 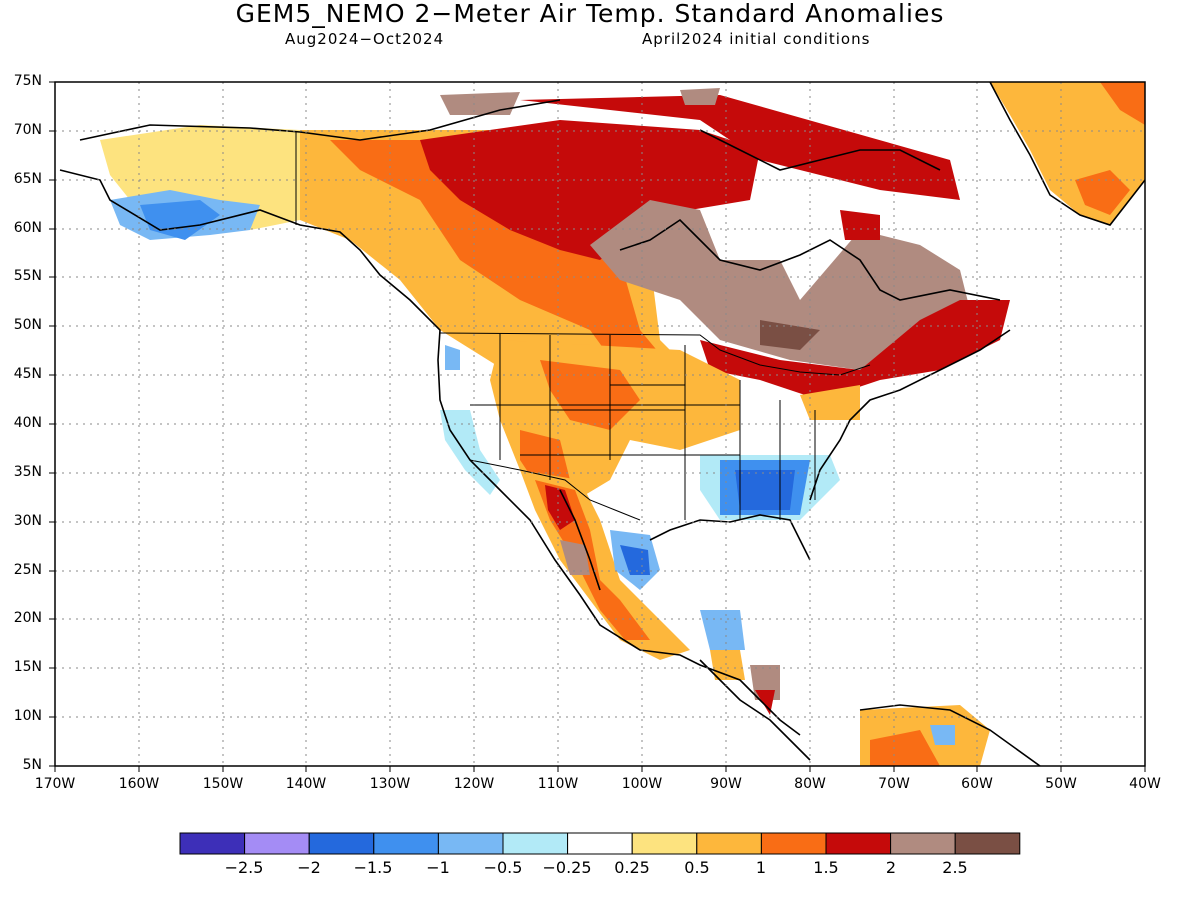 What do you see at coordinates (438, 867) in the screenshot?
I see `colorbar-tick: −1` at bounding box center [438, 867].